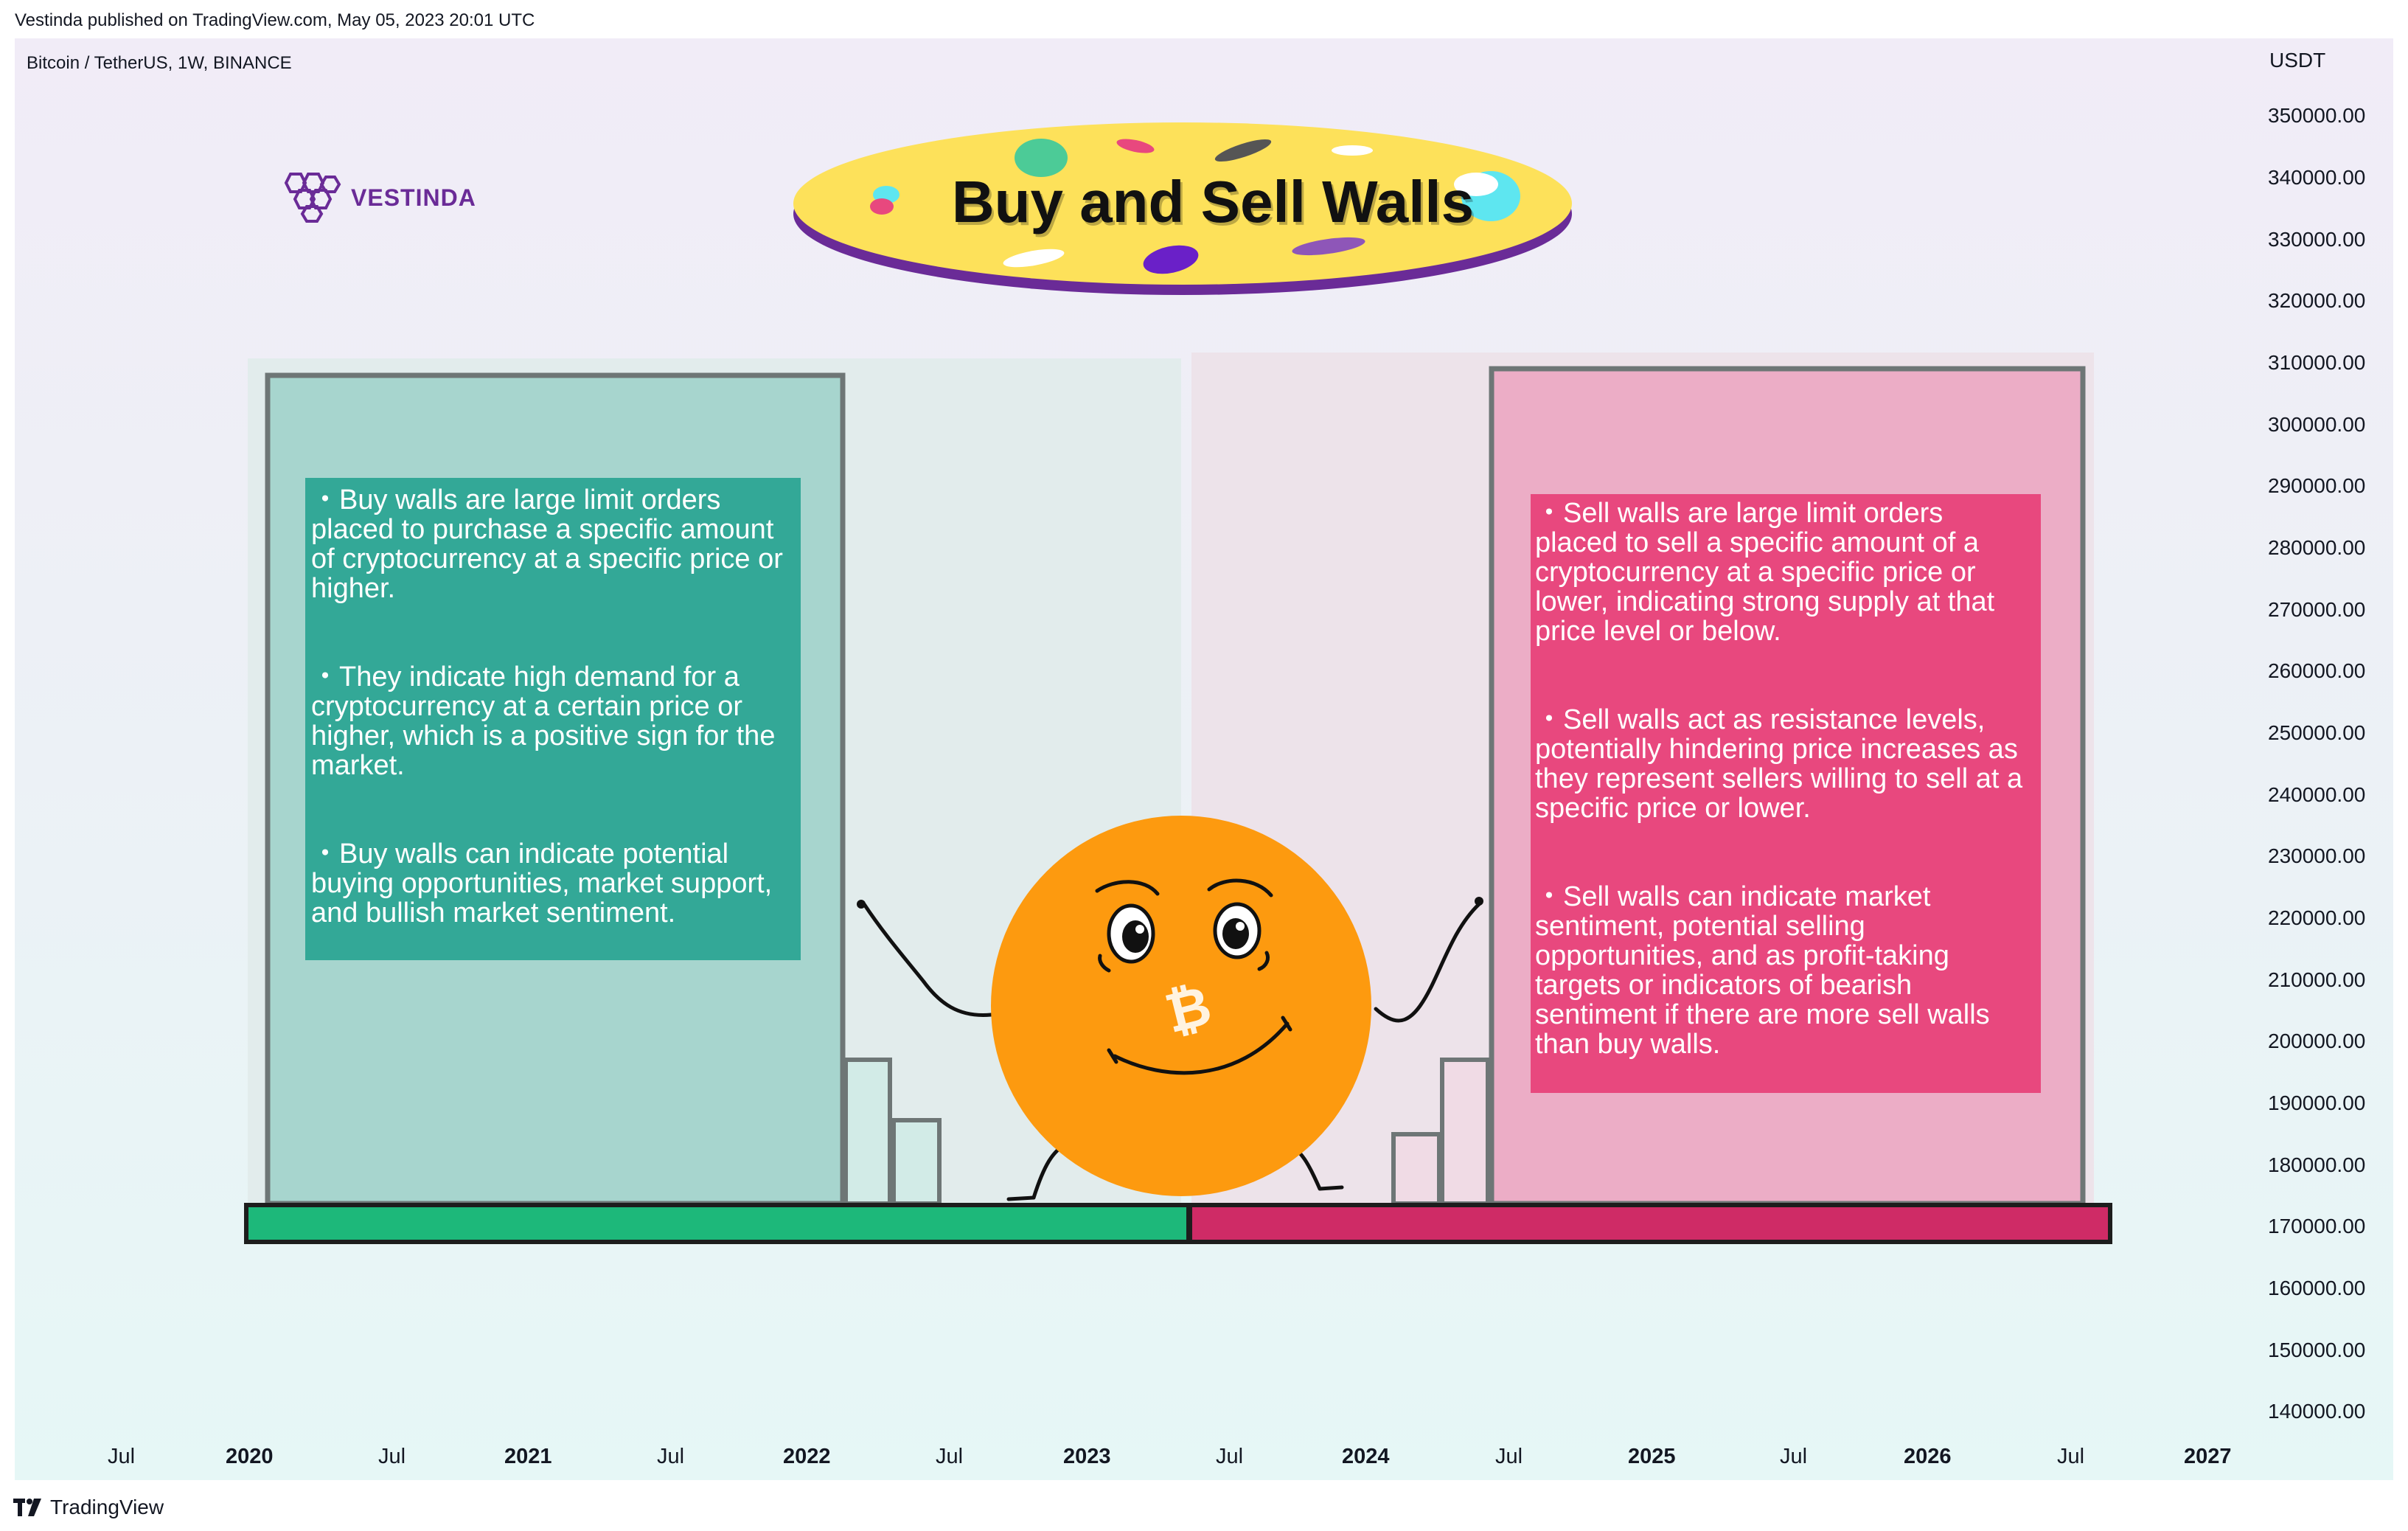 Image resolution: width=2408 pixels, height=1531 pixels. What do you see at coordinates (1213, 202) in the screenshot?
I see `banner-title: Buy and Sell Walls` at bounding box center [1213, 202].